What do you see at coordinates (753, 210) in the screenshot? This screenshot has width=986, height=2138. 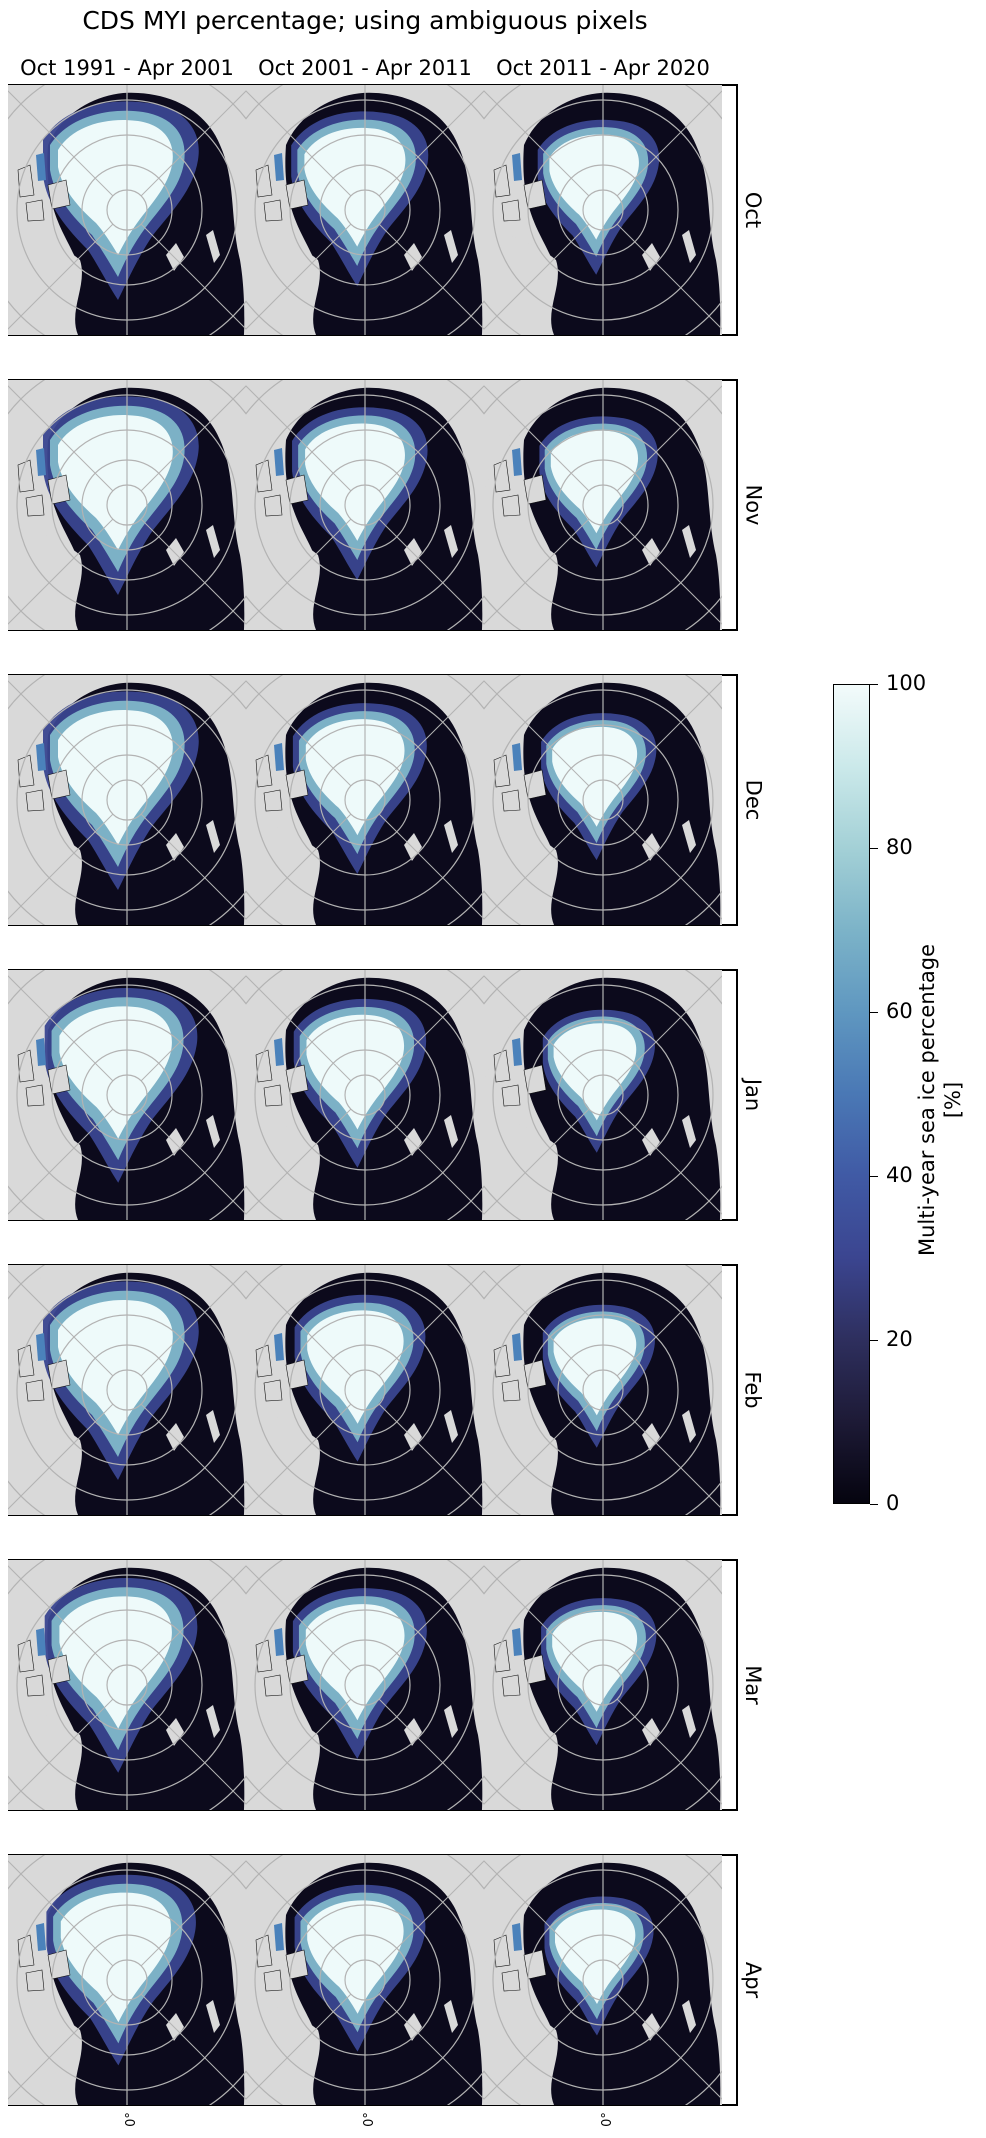 I see `row-label-oct: Oct` at bounding box center [753, 210].